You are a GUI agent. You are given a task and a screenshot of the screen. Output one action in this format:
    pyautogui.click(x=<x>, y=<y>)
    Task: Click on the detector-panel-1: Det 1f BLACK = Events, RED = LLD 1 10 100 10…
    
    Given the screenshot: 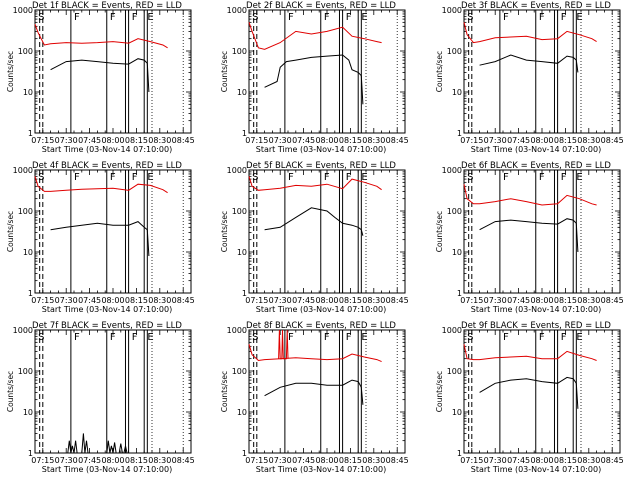 What is the action you would take?
    pyautogui.click(x=100, y=77)
    